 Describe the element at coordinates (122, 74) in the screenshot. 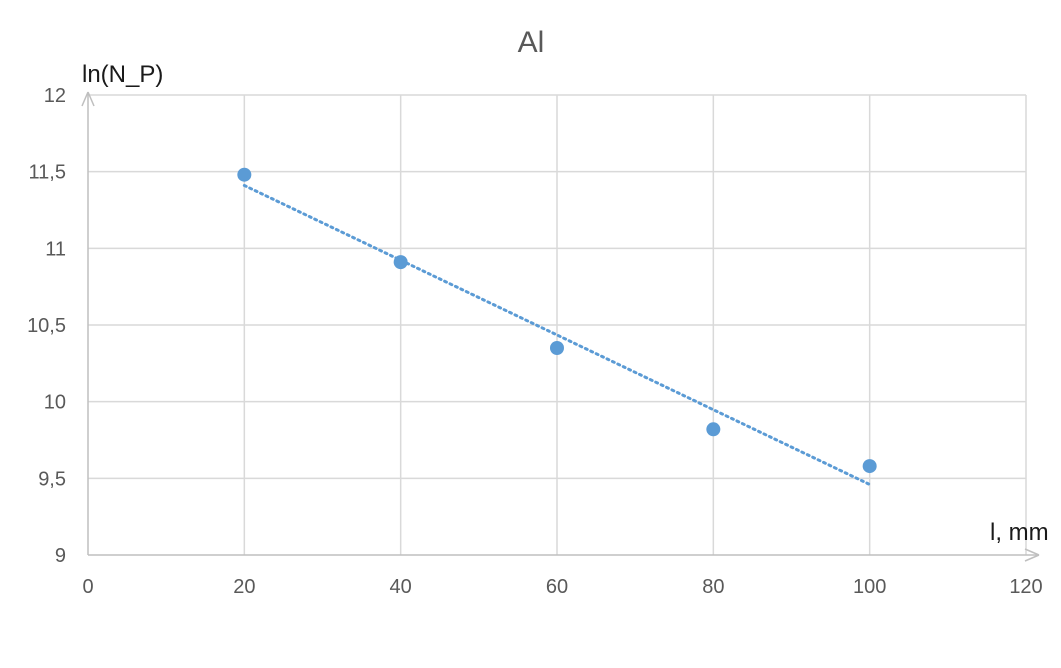

I see `y-axis-label: ln(N_P)` at that location.